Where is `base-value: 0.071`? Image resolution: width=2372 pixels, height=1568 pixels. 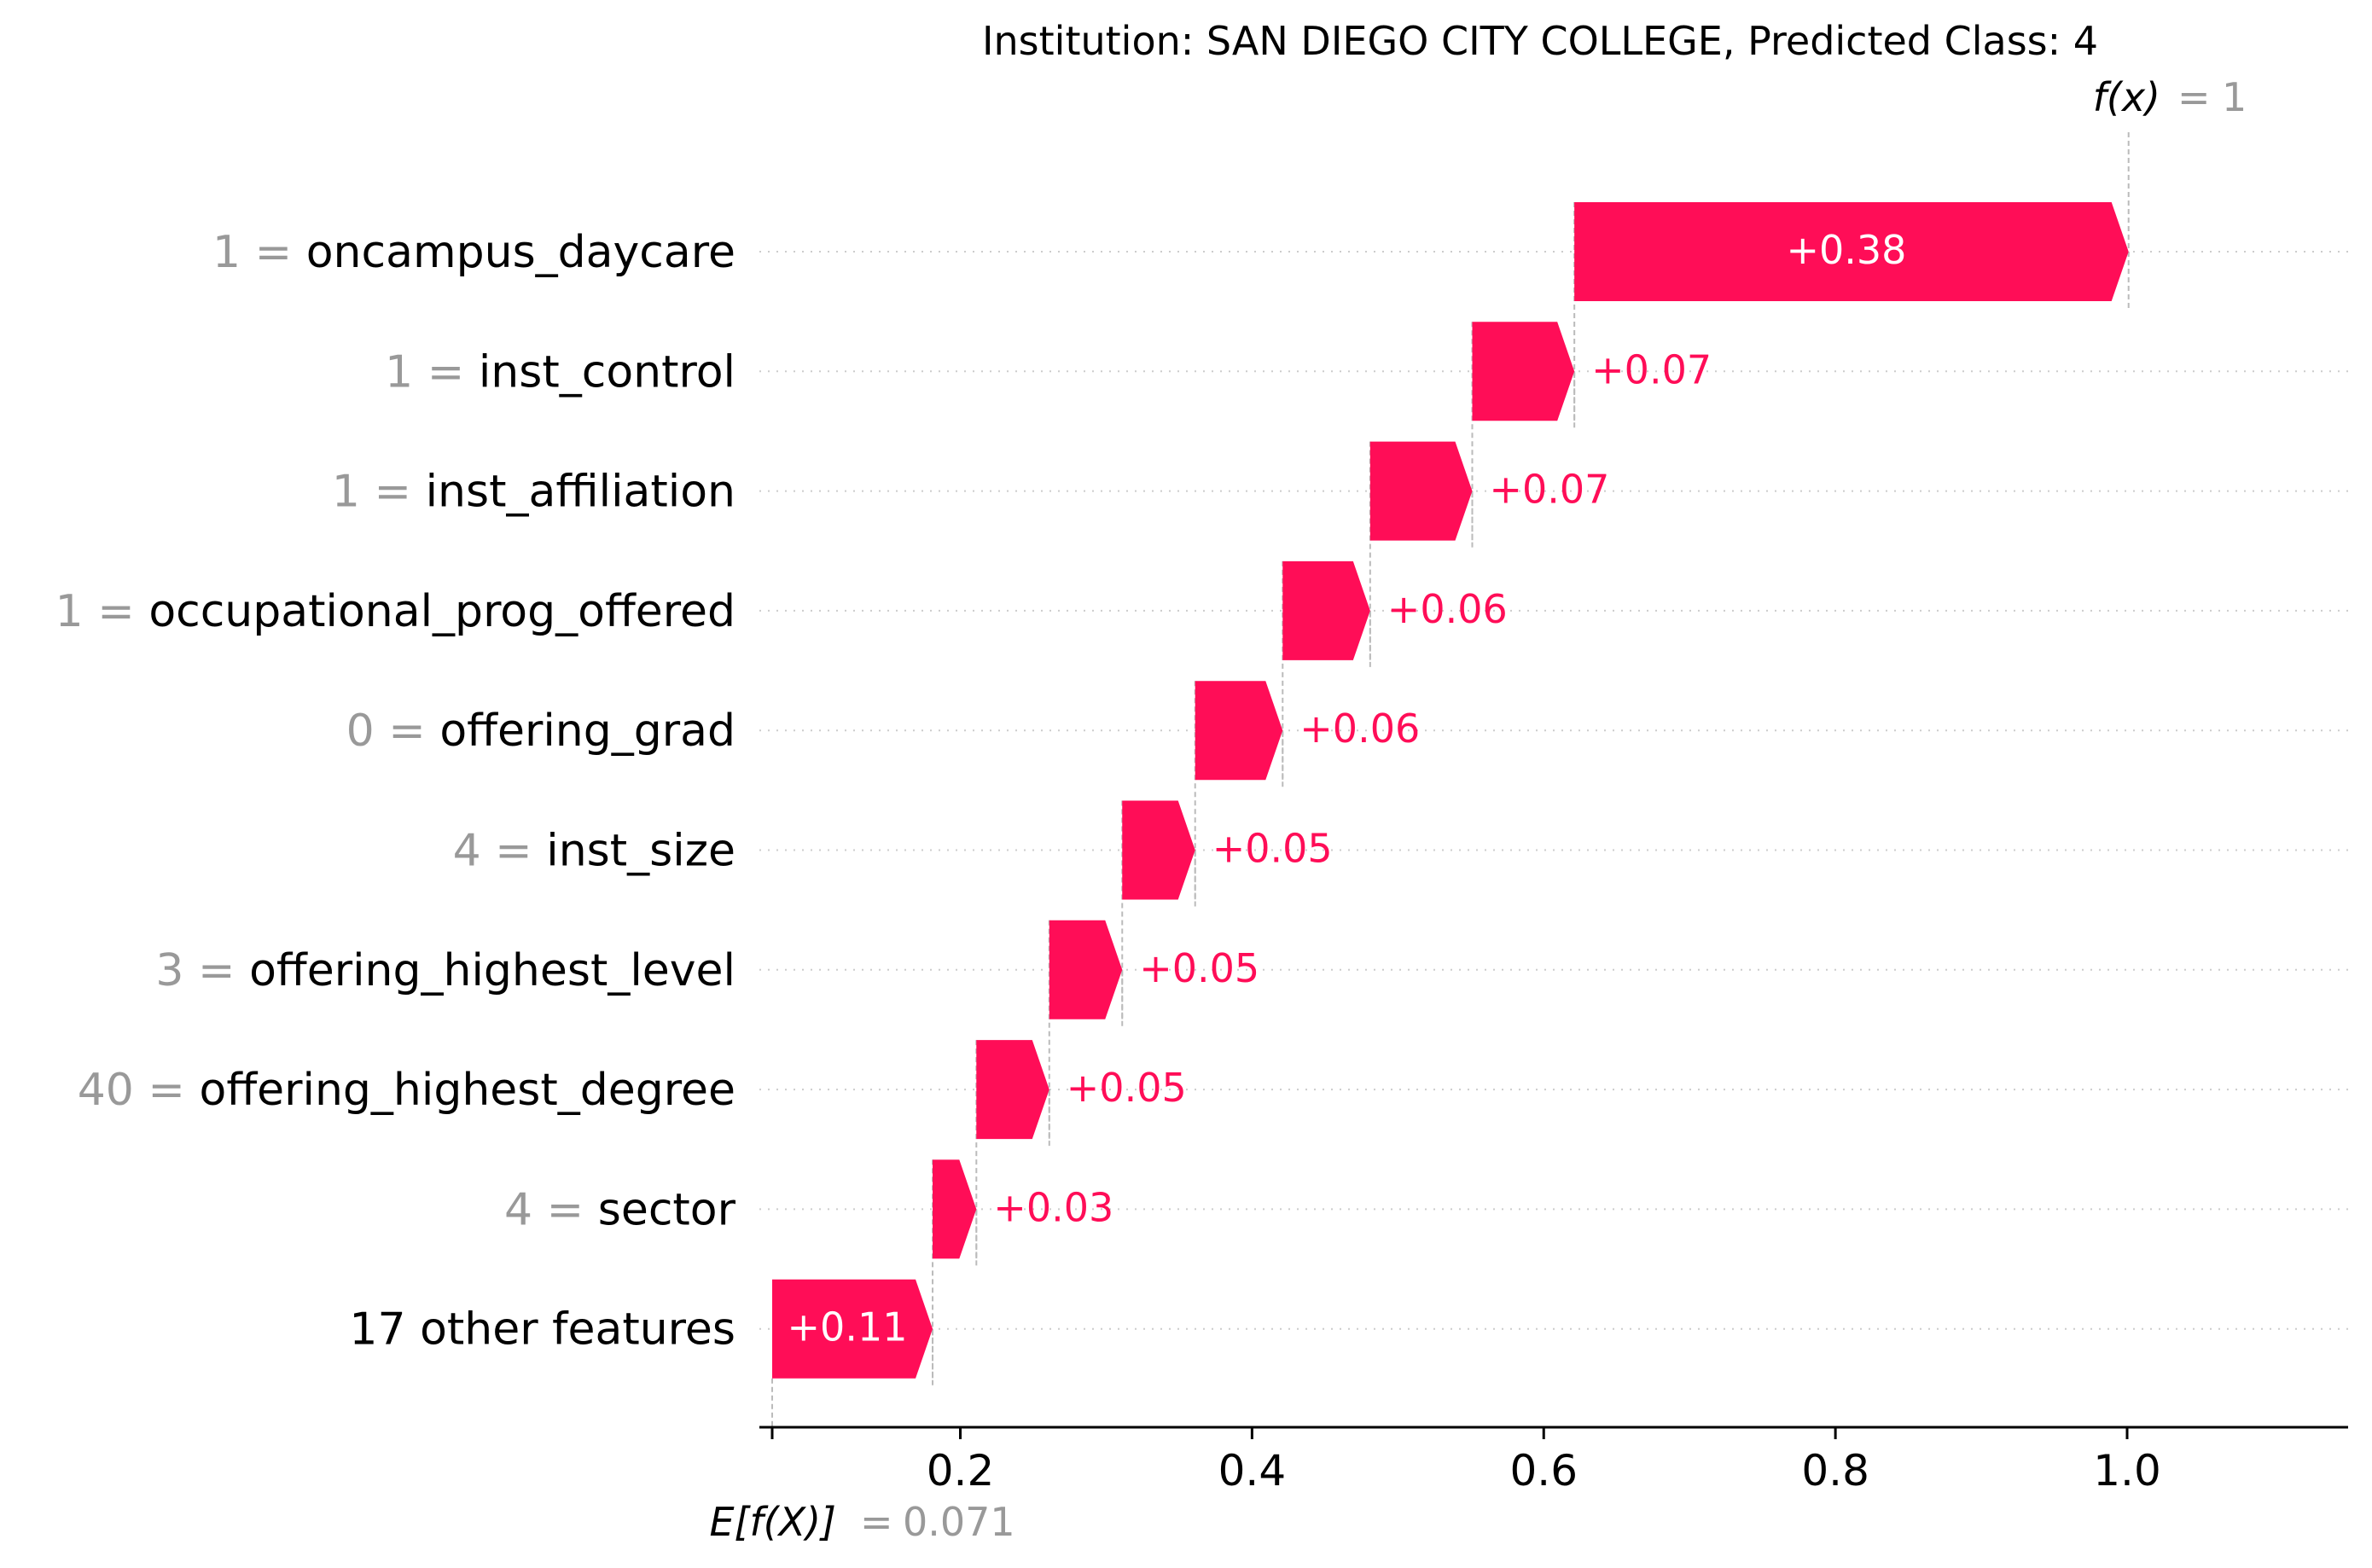 base-value: 0.071 is located at coordinates (959, 1522).